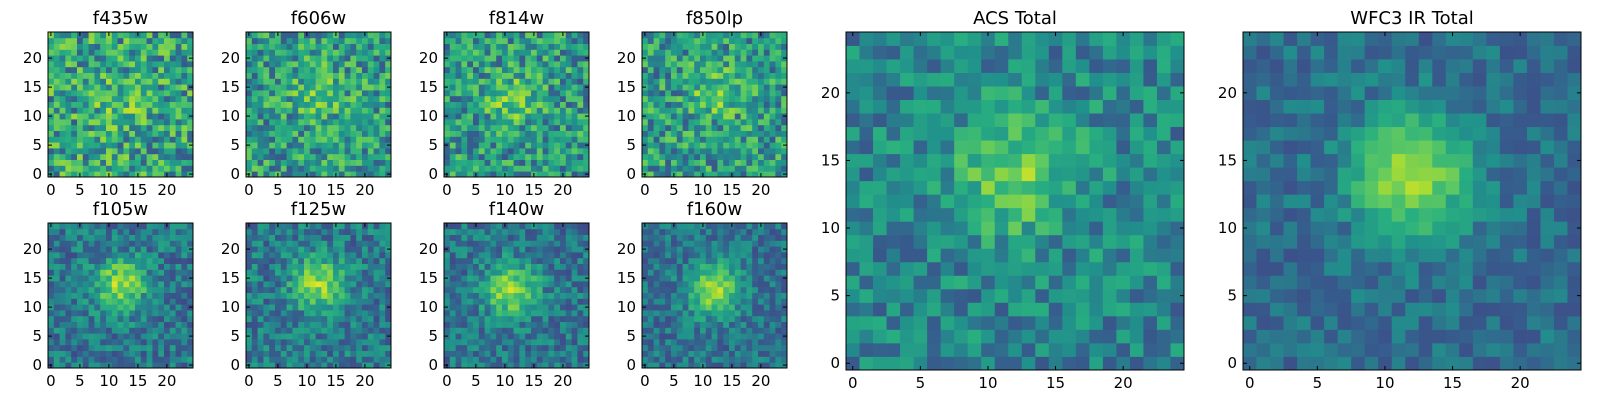  What do you see at coordinates (516, 104) in the screenshot?
I see `axes-frame` at bounding box center [516, 104].